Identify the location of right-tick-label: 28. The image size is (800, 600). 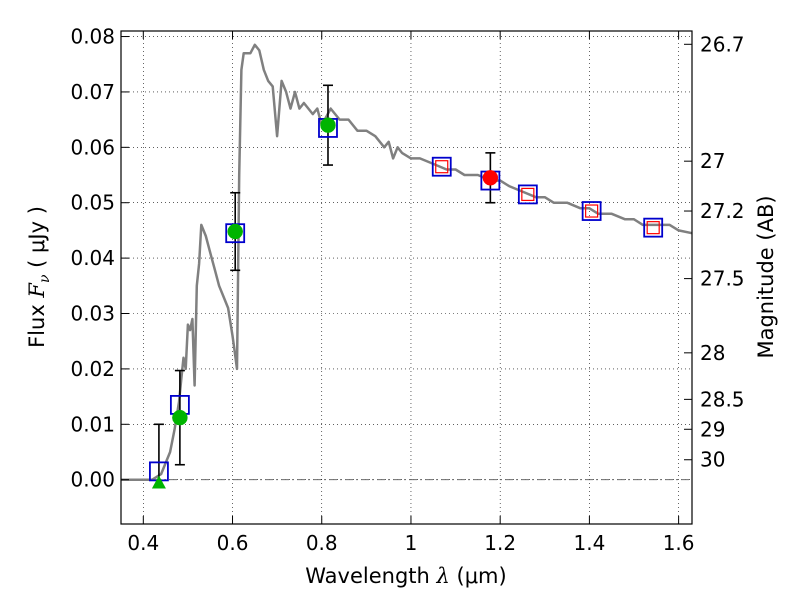
(712, 353).